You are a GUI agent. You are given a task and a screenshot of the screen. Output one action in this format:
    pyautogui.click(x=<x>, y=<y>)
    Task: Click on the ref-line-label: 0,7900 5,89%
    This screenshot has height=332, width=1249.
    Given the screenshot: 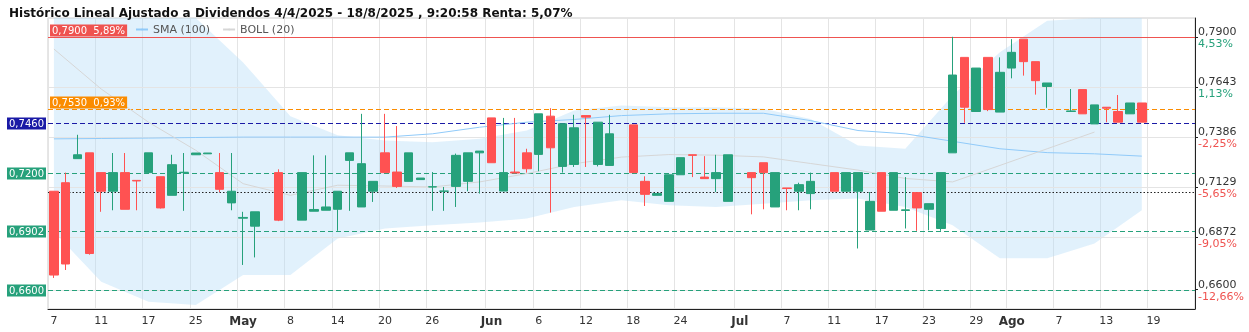 What is the action you would take?
    pyautogui.click(x=89, y=30)
    